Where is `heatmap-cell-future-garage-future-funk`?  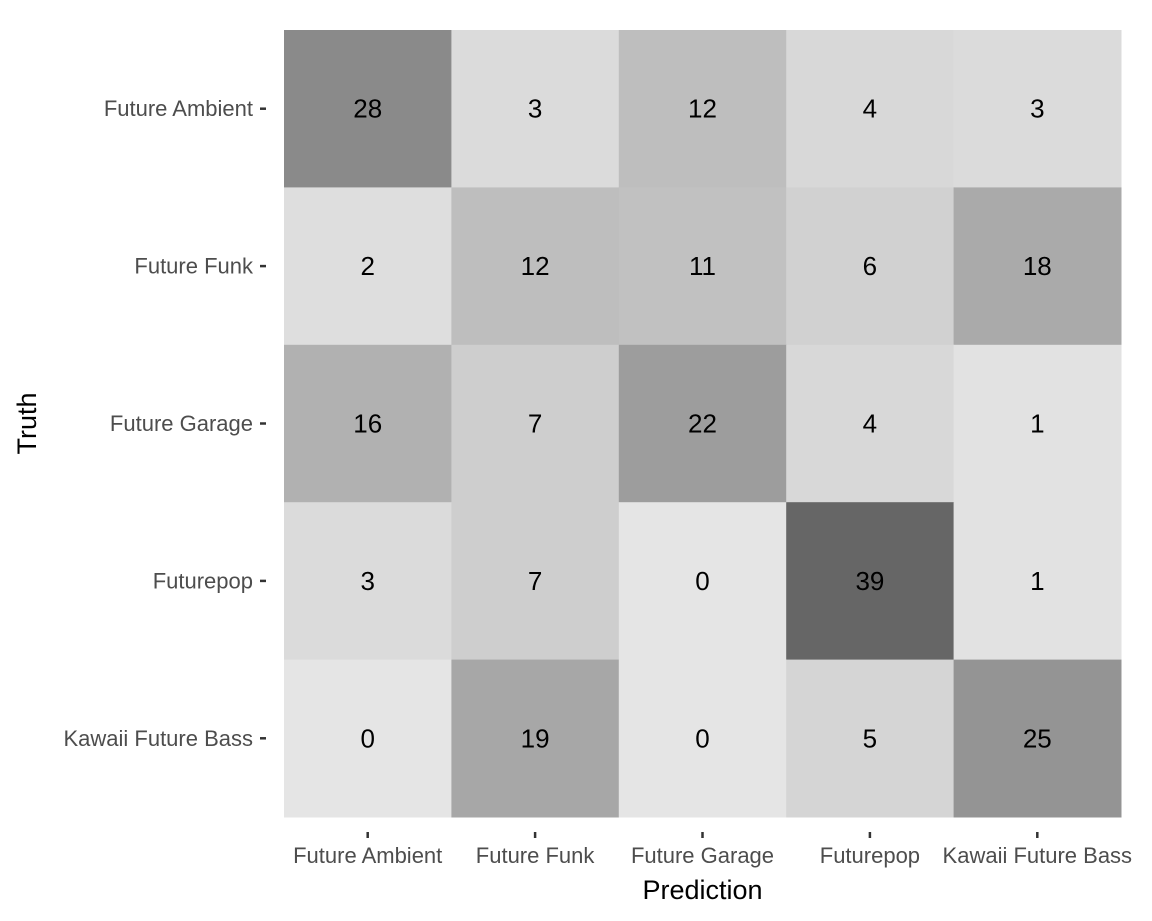 heatmap-cell-future-garage-future-funk is located at coordinates (535, 423).